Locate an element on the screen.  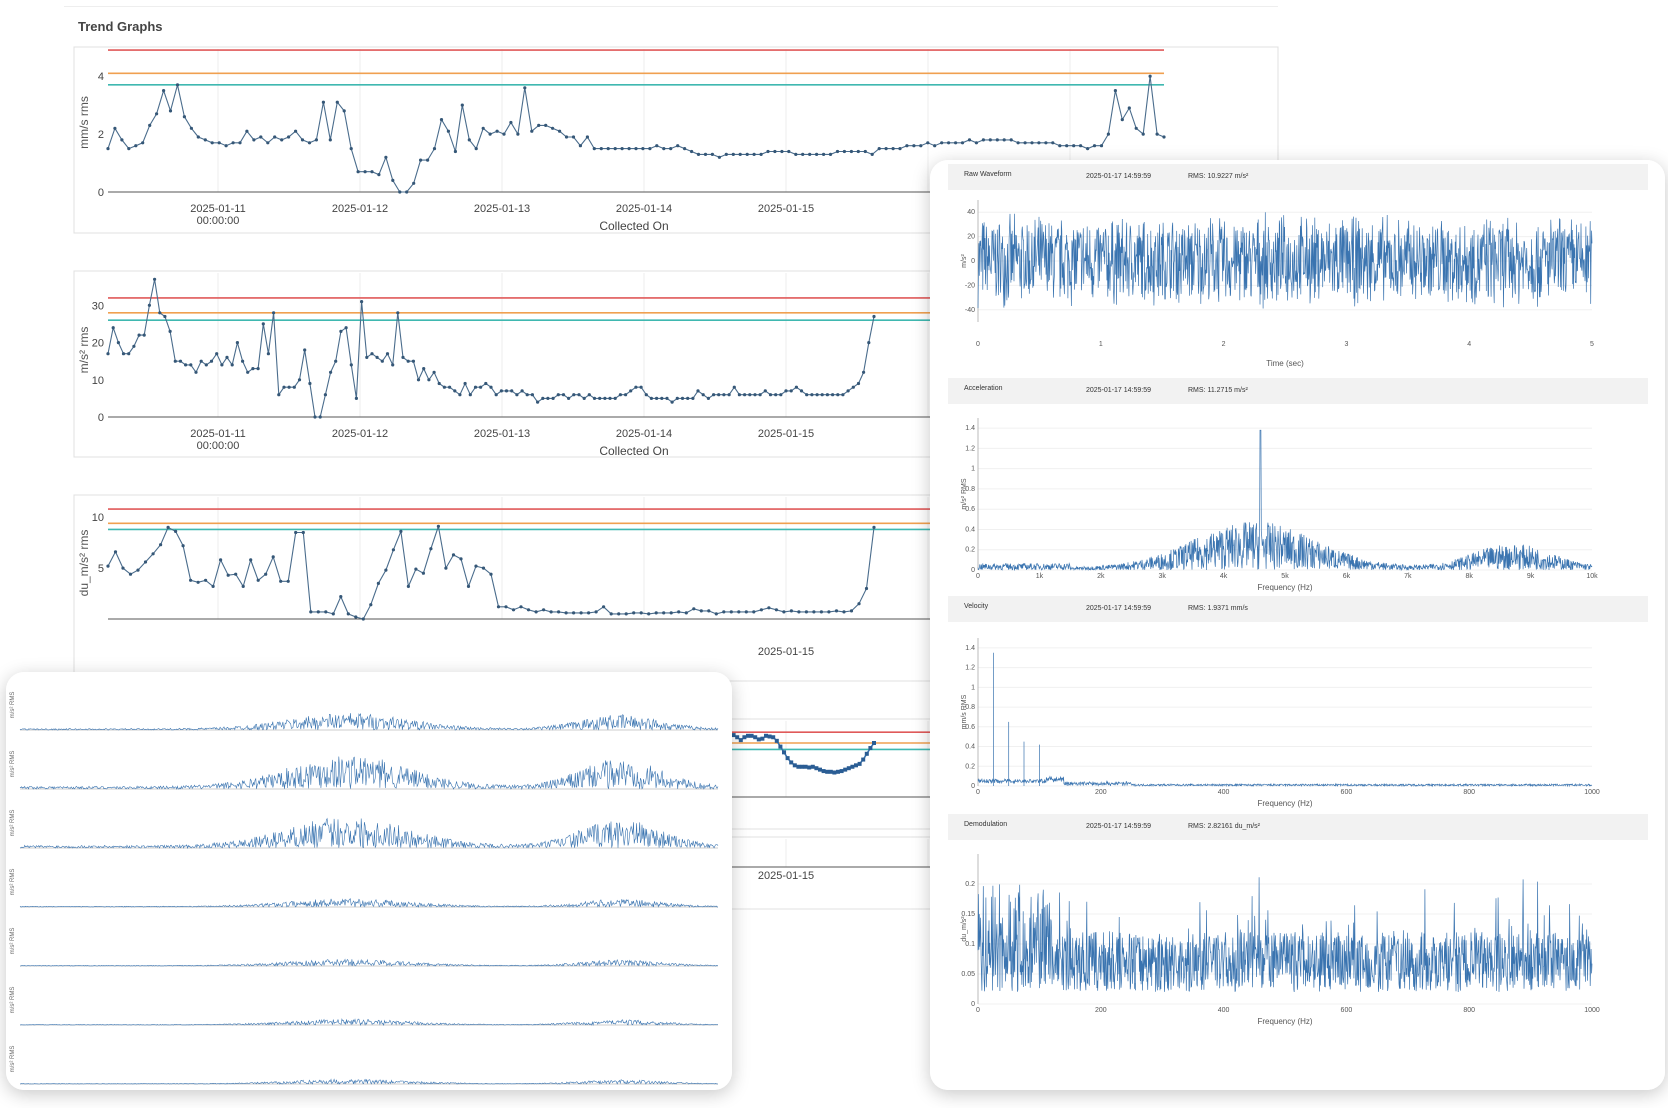
y-axis-label: du_m/s² rms is located at coordinates (84, 563).